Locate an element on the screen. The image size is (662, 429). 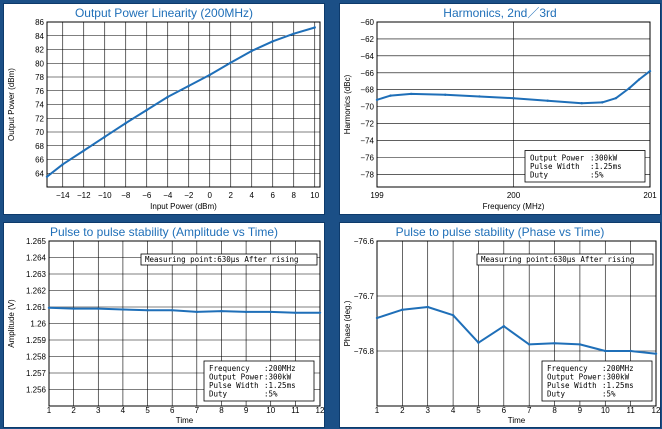
y-tick-label: 1.256 is located at coordinates (36, 390).